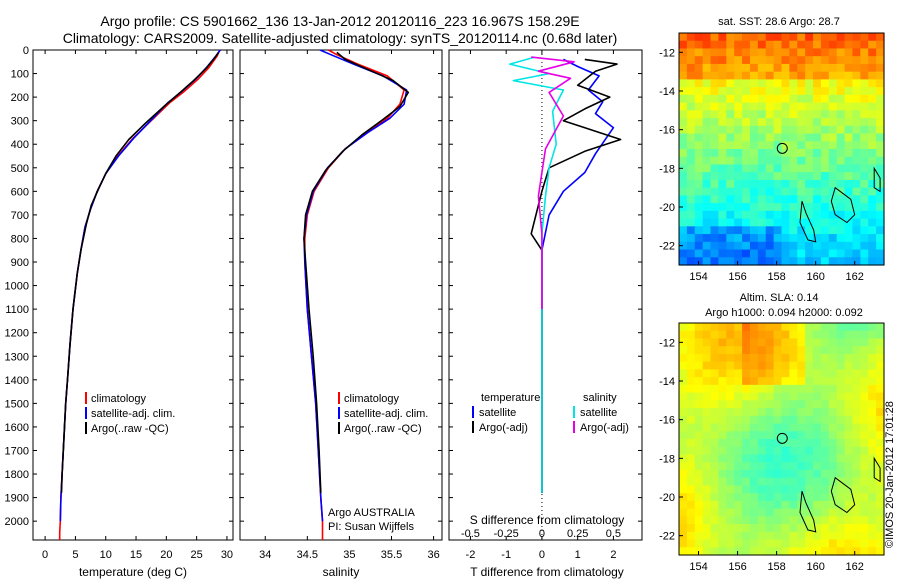 The width and height of the screenshot is (900, 580). I want to click on x-tick-label: 162, so click(855, 277).